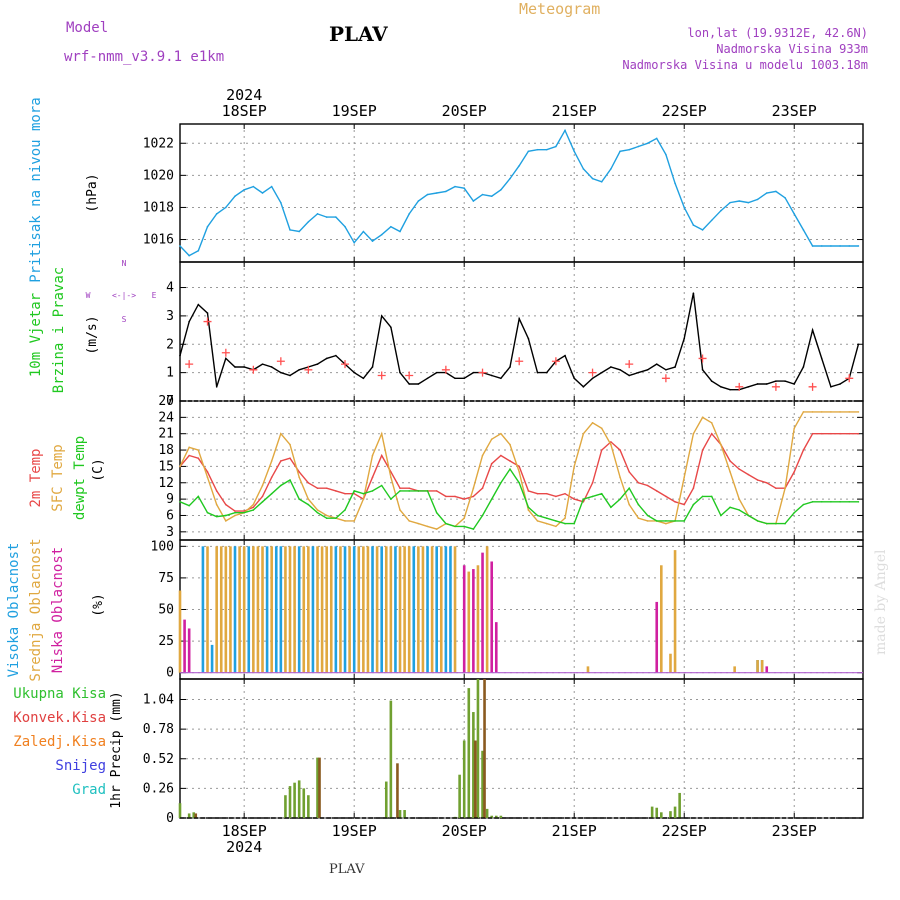 This screenshot has height=900, width=900. I want to click on series-line-sfc-temp, so click(519, 470).